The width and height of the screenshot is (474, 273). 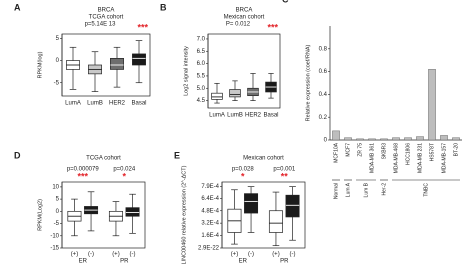 What do you see at coordinates (210, 236) in the screenshot?
I see `y-tick-label: 1.6E-4` at bounding box center [210, 236].